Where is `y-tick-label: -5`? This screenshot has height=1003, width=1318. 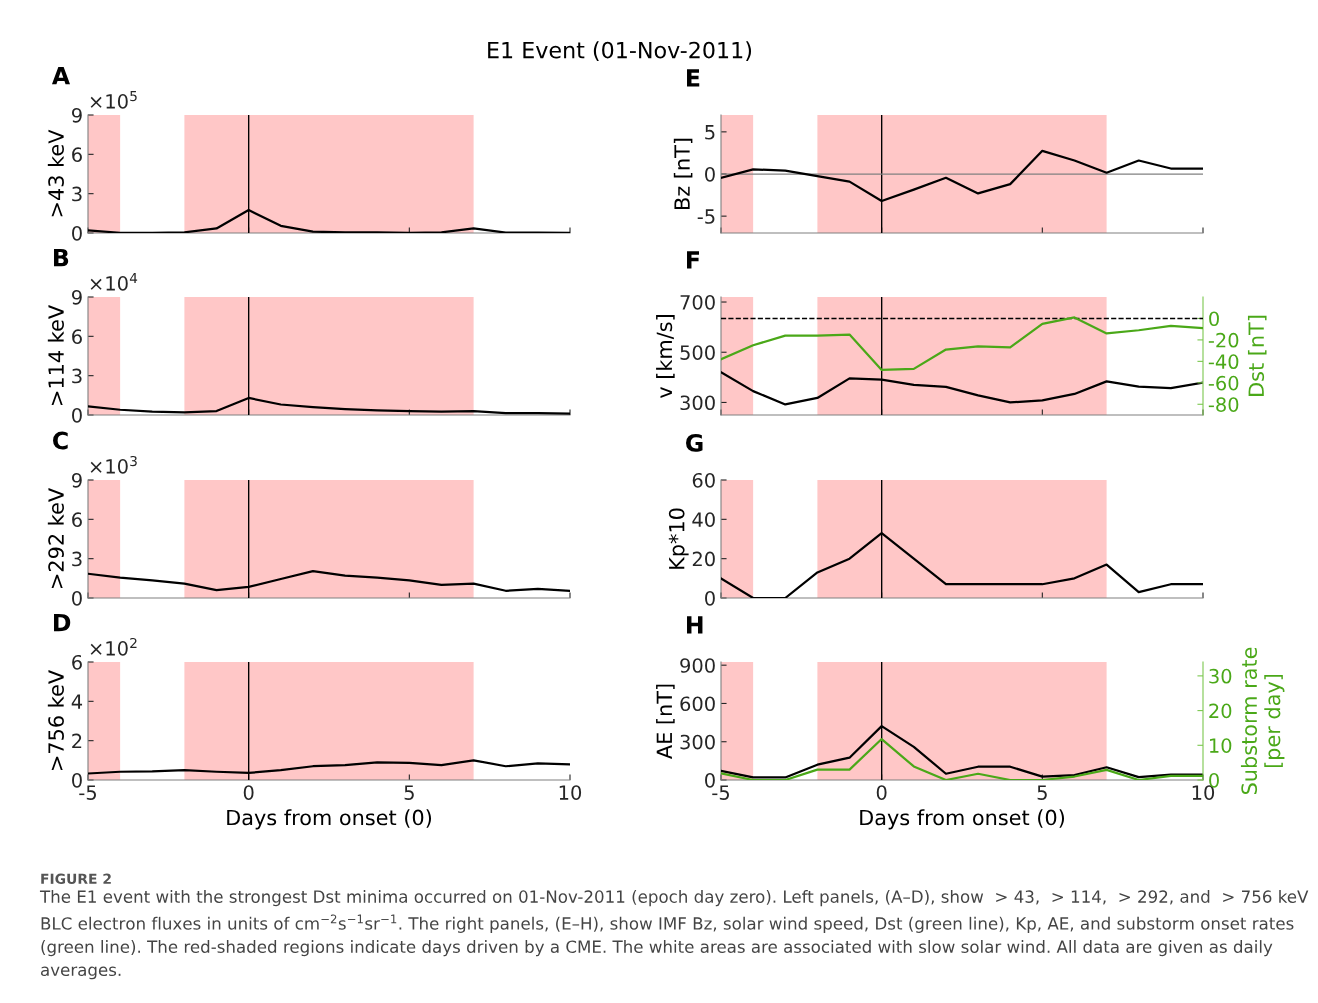
y-tick-label: -5 is located at coordinates (706, 216).